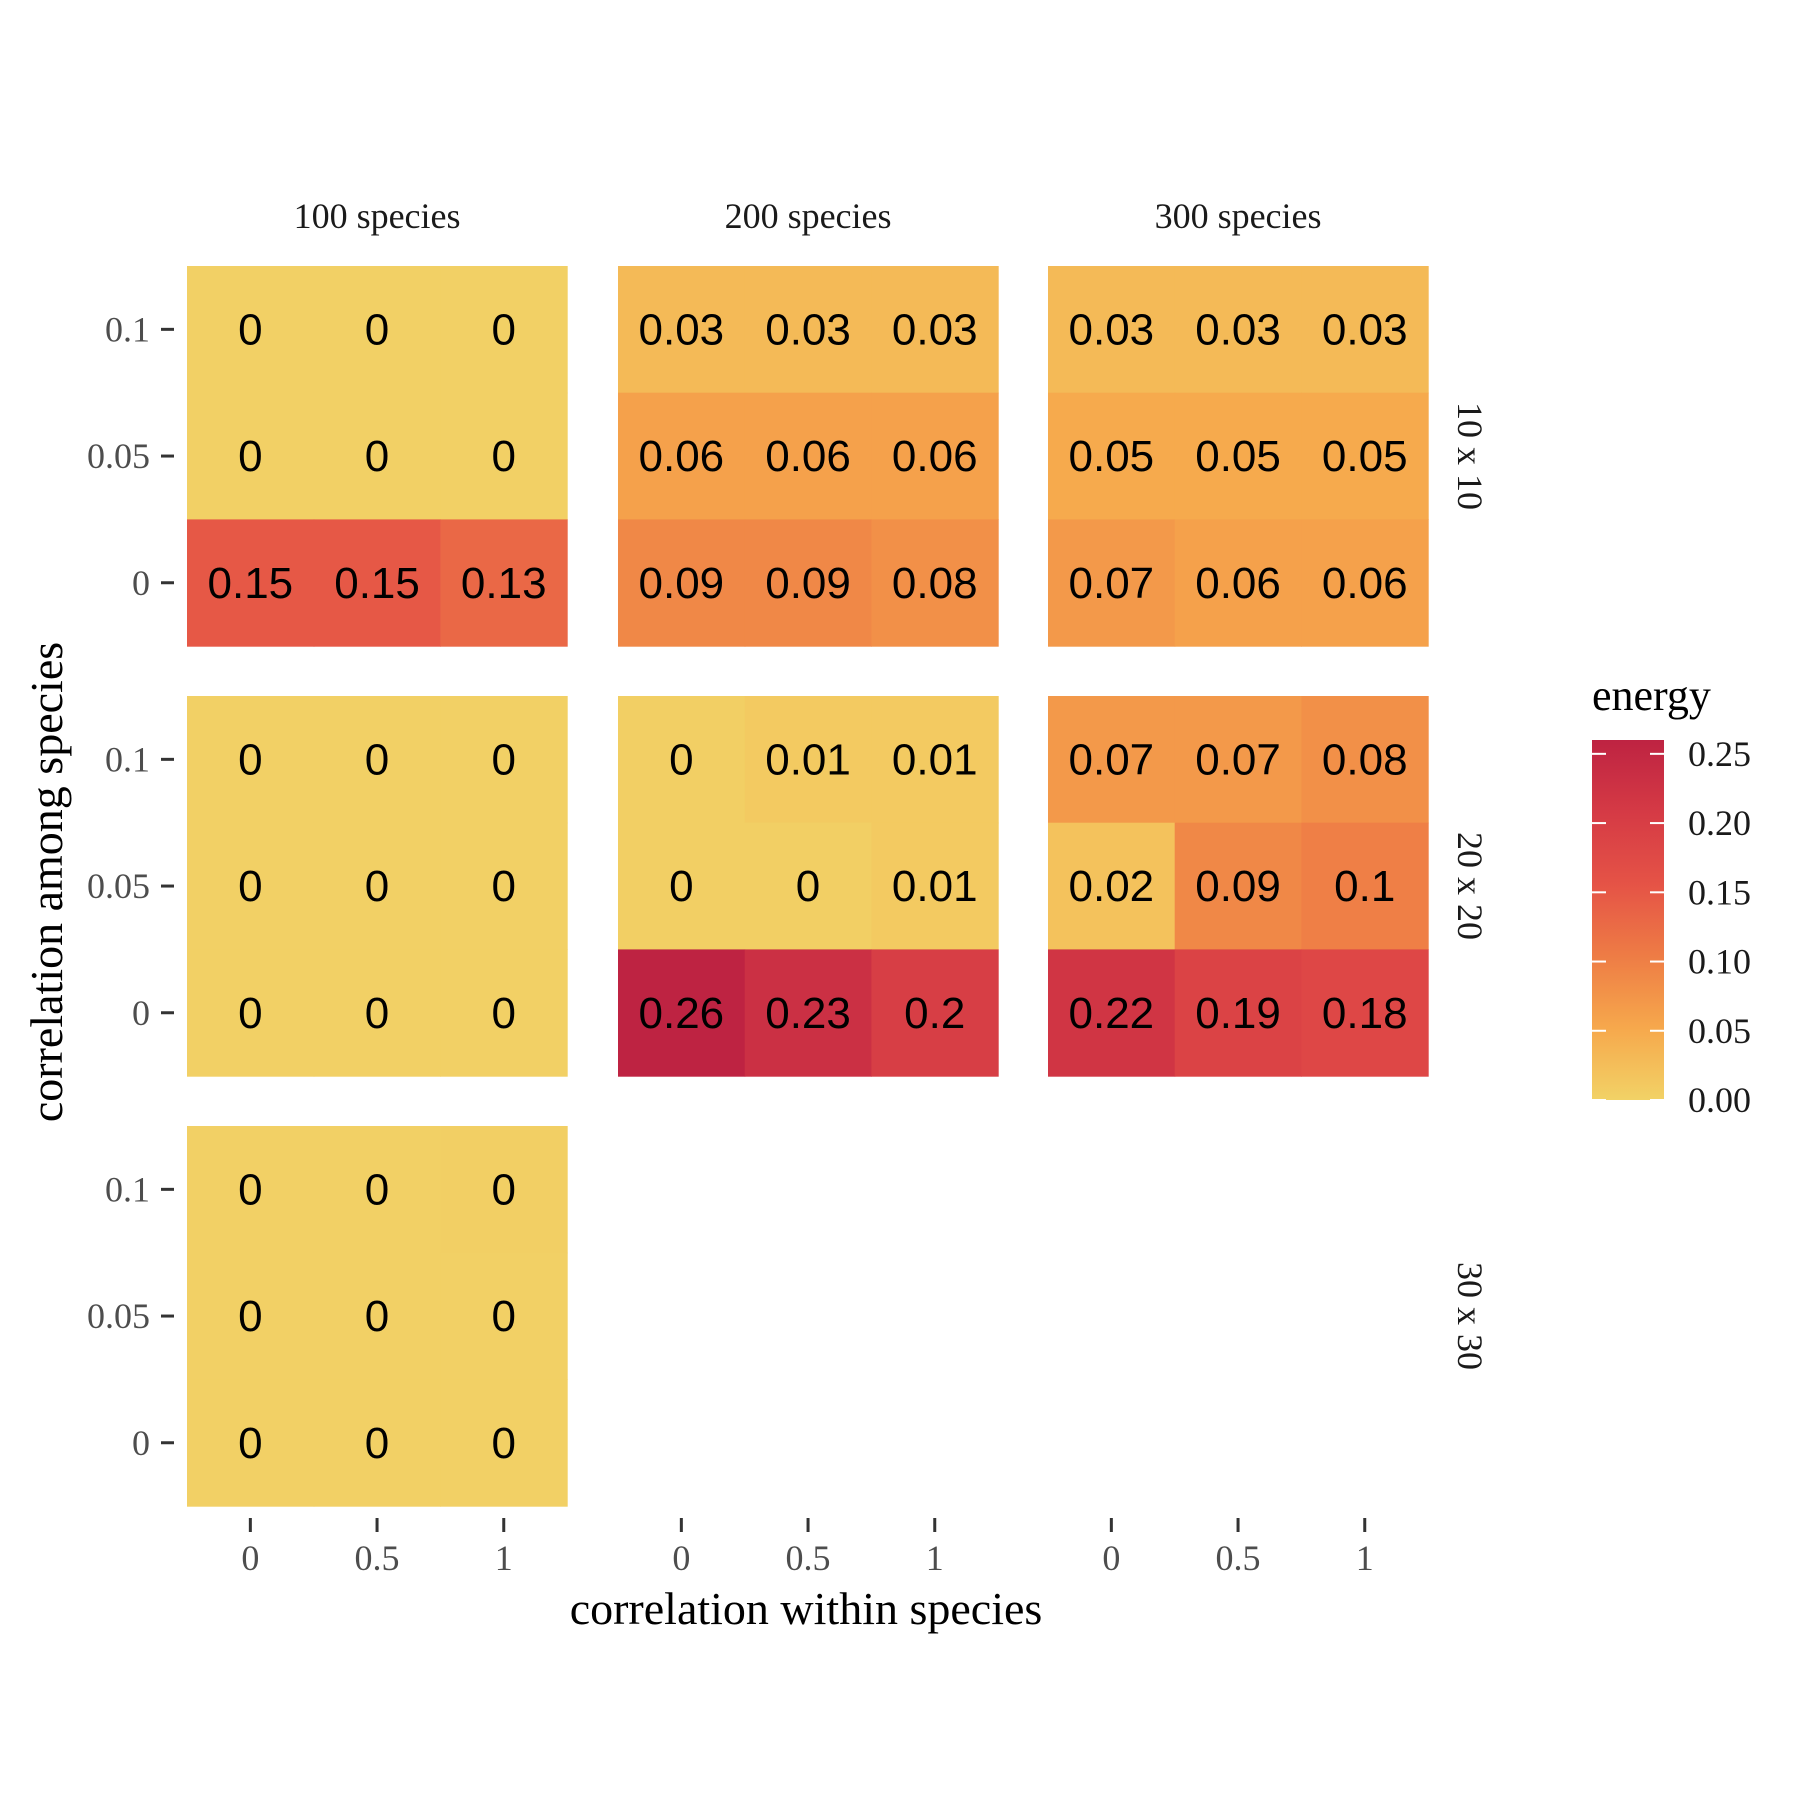  I want to click on panel-300-species-20x20: 0.07 0.07 0.08 0.02 0.09 0.1 0.22 0.19 0.18, so click(1238, 886).